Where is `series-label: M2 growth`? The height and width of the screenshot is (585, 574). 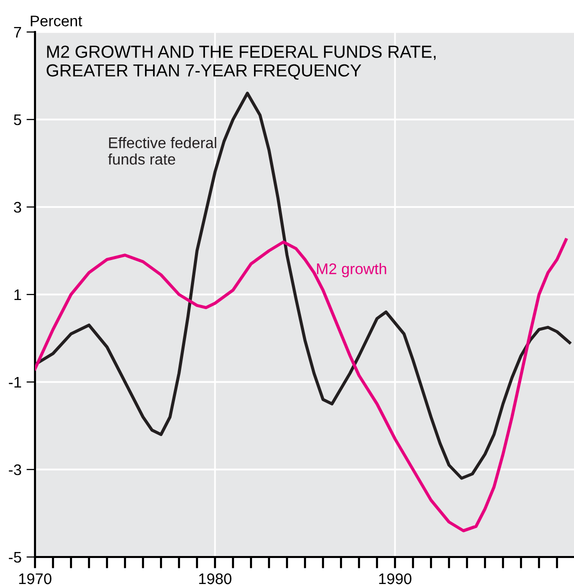 series-label: M2 growth is located at coordinates (351, 270).